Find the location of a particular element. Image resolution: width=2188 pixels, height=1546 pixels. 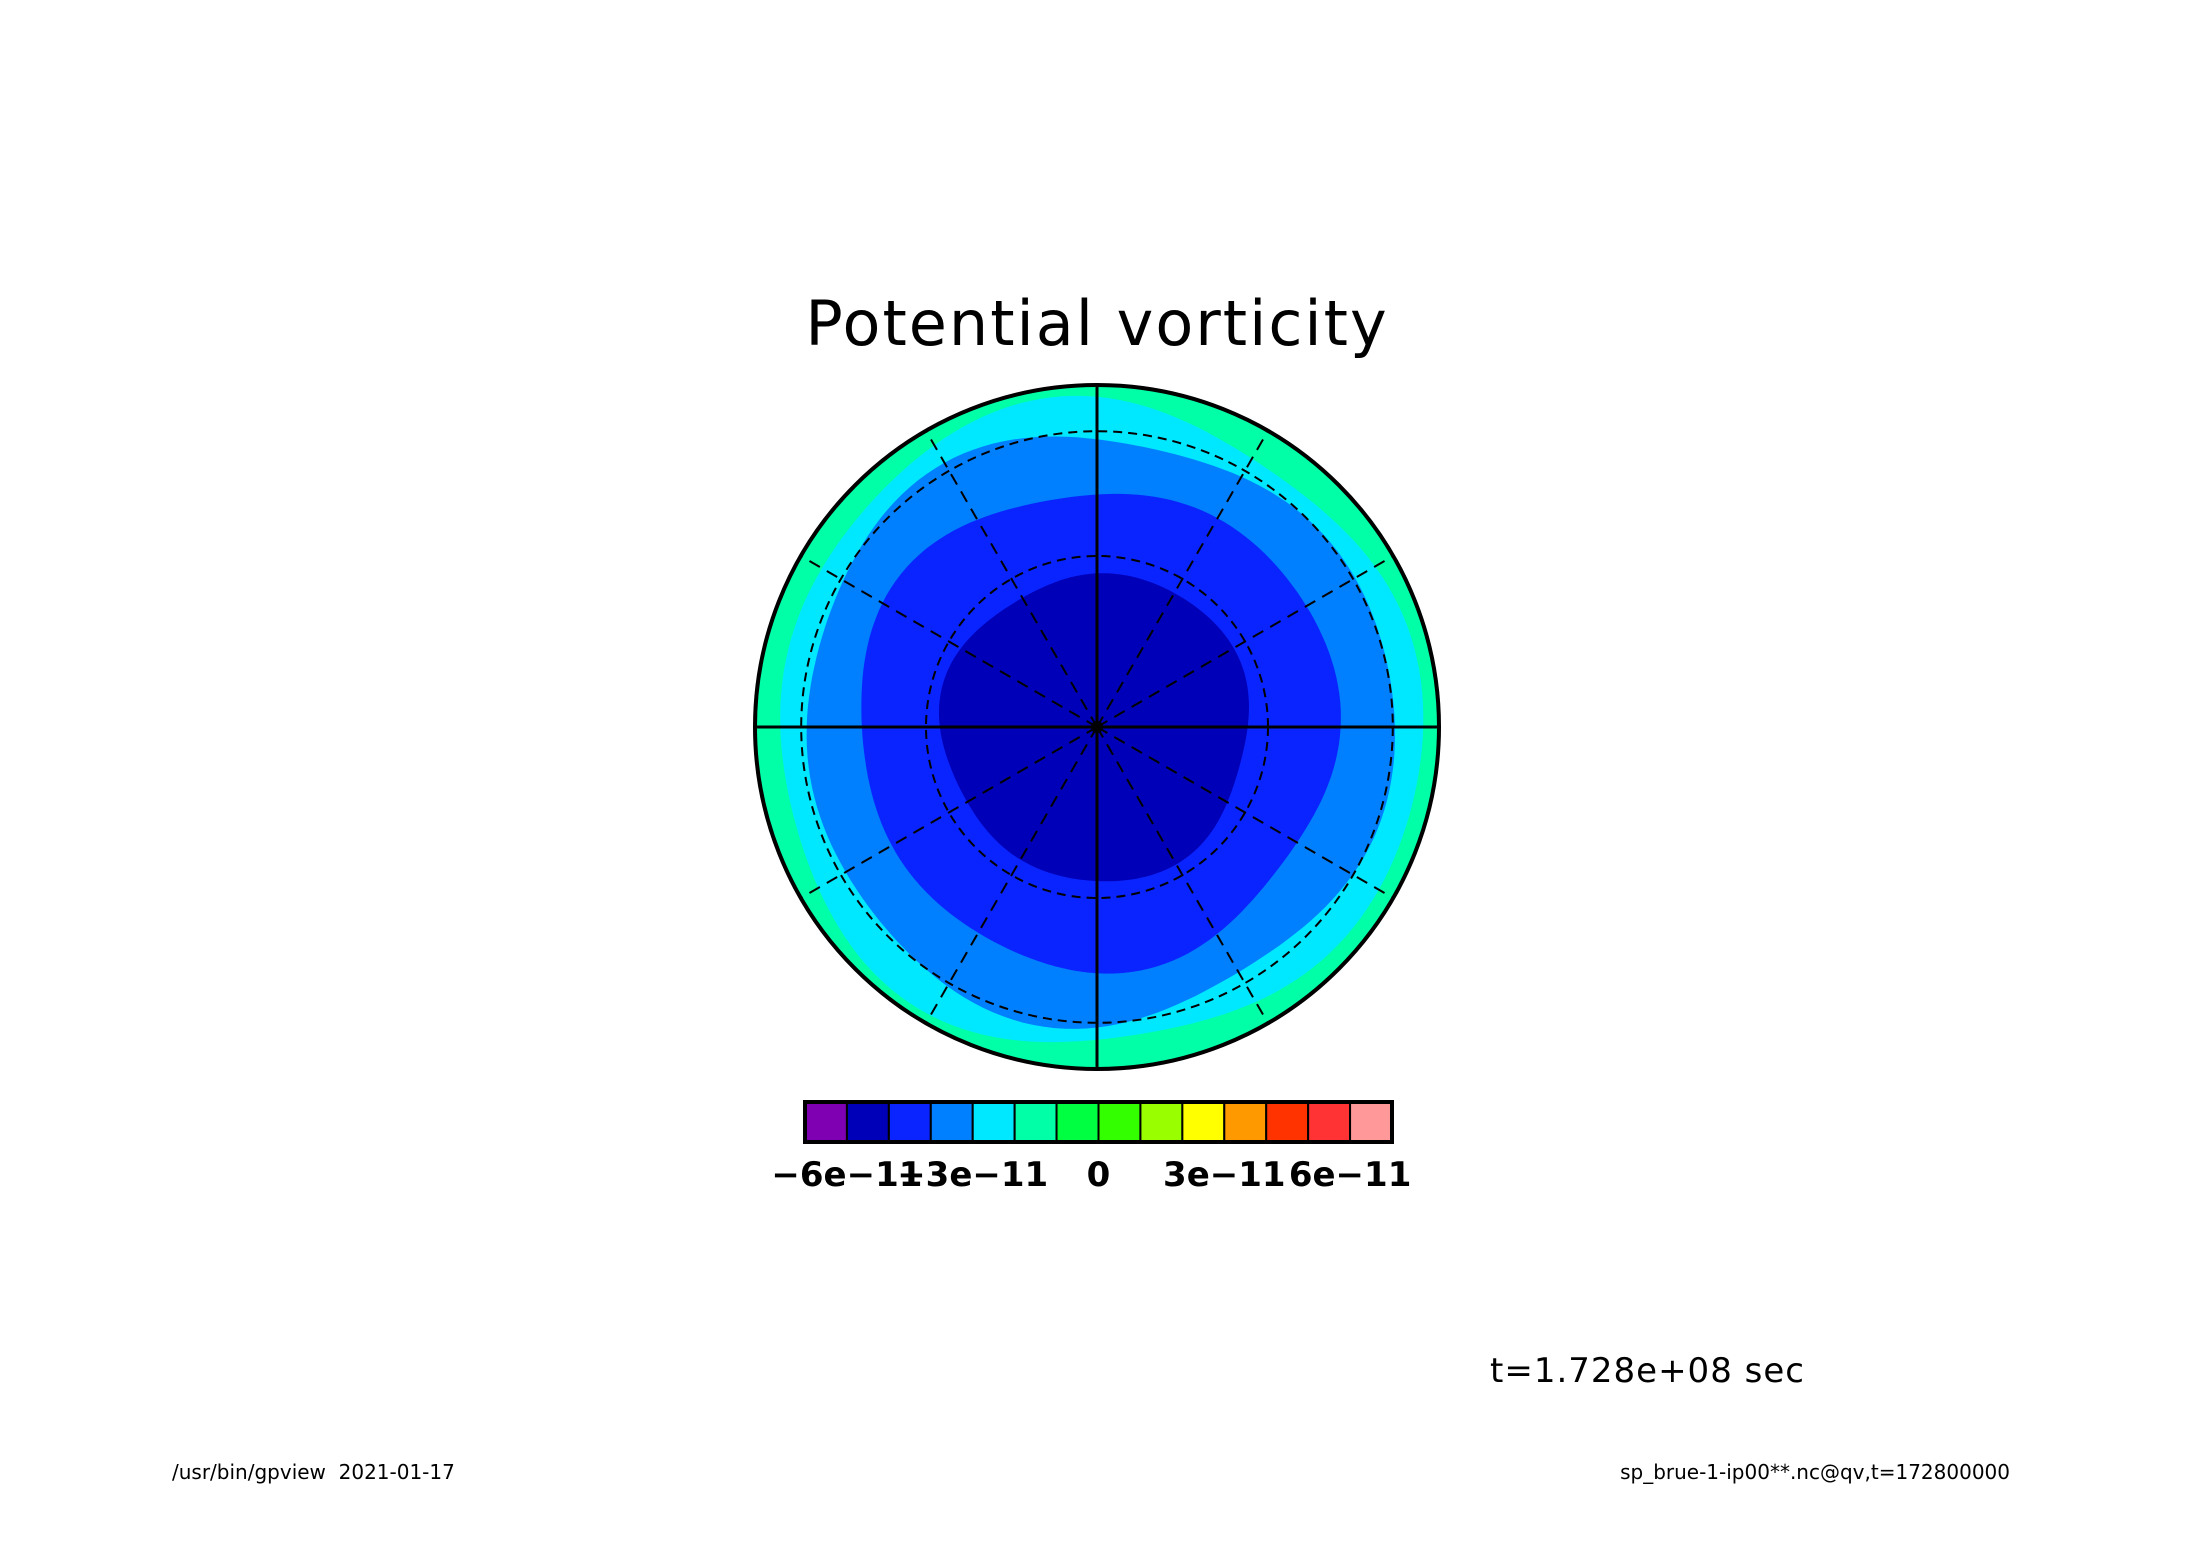

time-annotation: t=1.728e+08 sec is located at coordinates (1647, 1371).